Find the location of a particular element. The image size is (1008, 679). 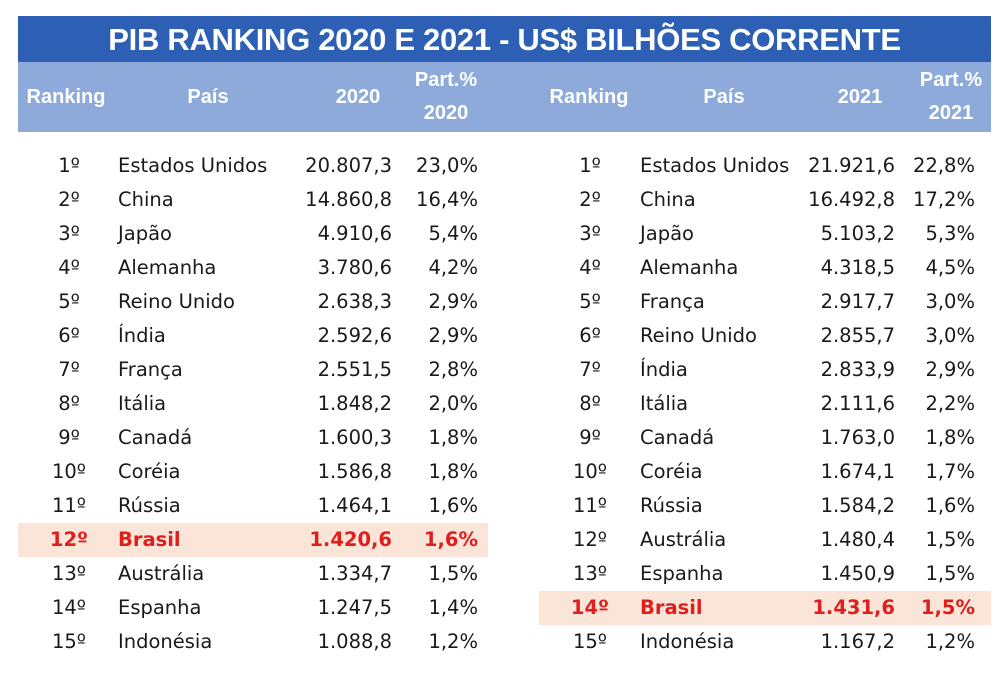

share-cell: 1,6% is located at coordinates (453, 505).